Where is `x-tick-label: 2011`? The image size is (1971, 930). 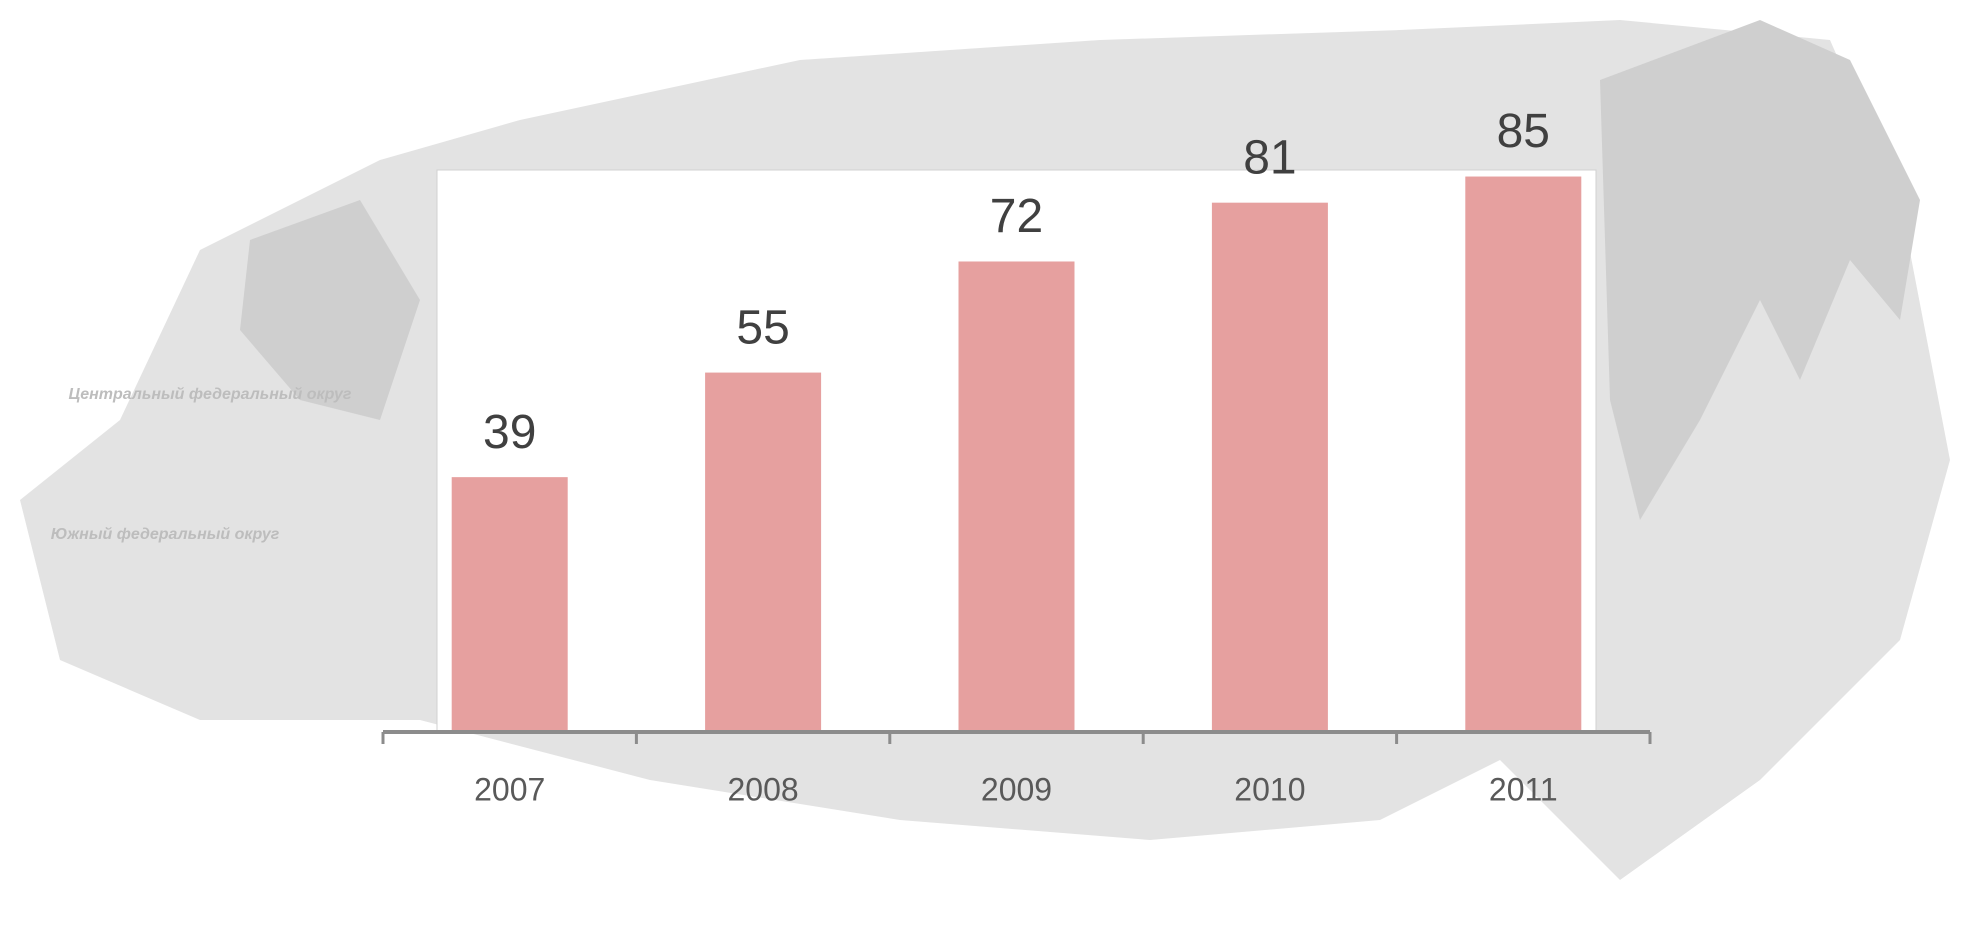 x-tick-label: 2011 is located at coordinates (1523, 789).